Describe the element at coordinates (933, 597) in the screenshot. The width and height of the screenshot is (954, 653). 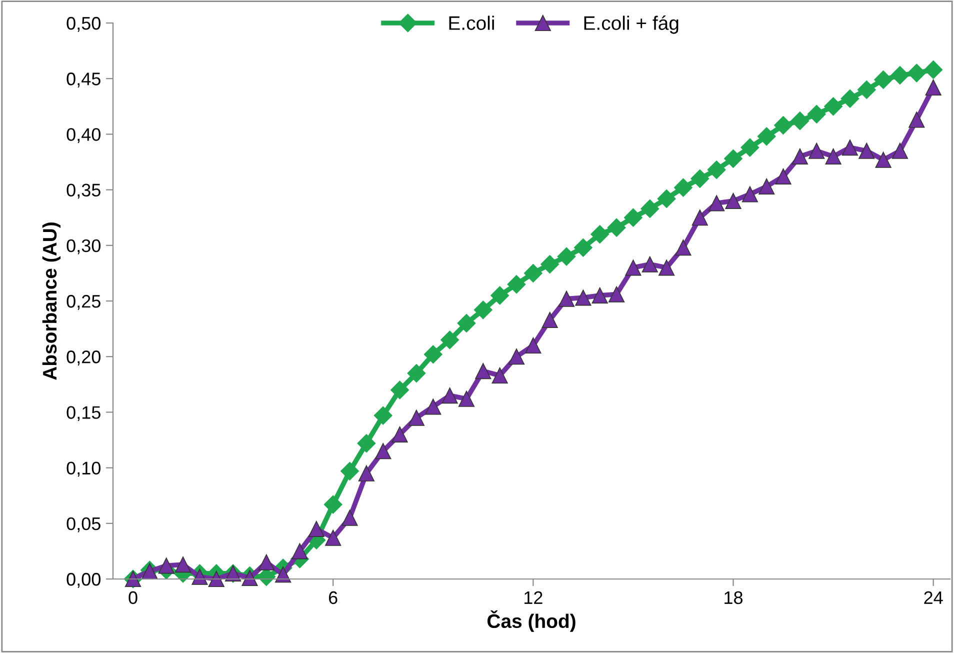
I see `x-tick-label: 24` at that location.